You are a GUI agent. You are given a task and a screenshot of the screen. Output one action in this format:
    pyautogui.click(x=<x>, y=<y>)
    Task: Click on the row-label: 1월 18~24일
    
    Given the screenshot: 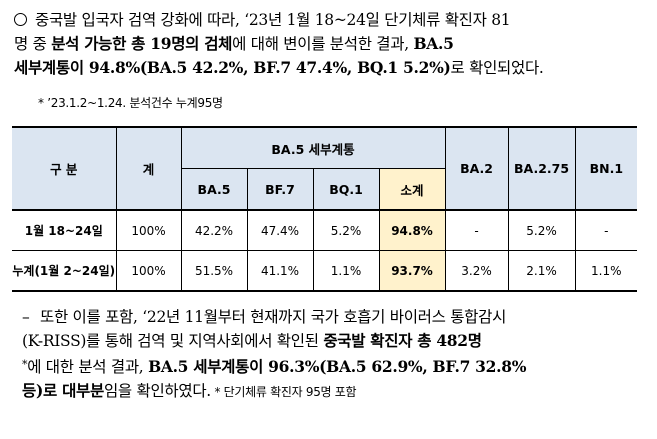 What is the action you would take?
    pyautogui.click(x=64, y=230)
    